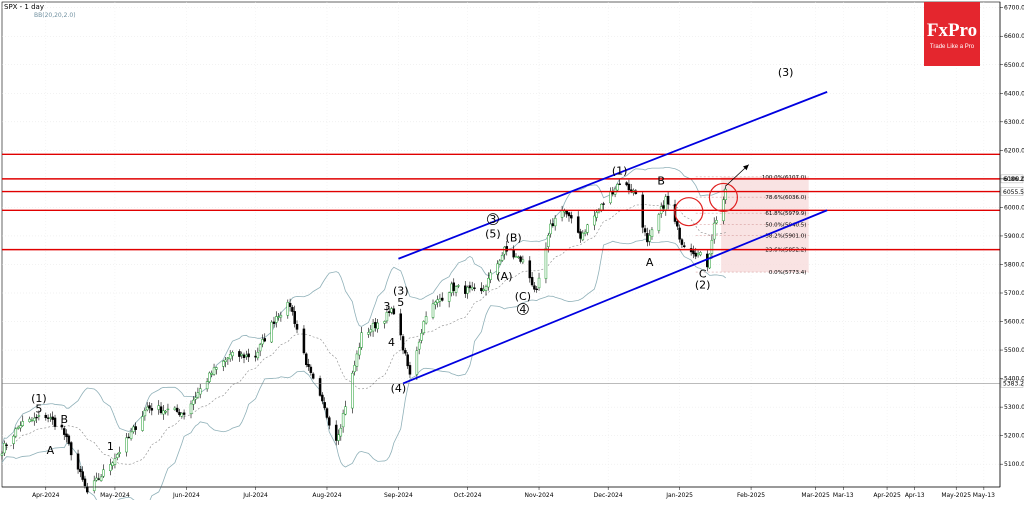  I want to click on x-tick-label: Feb-2025, so click(751, 495).